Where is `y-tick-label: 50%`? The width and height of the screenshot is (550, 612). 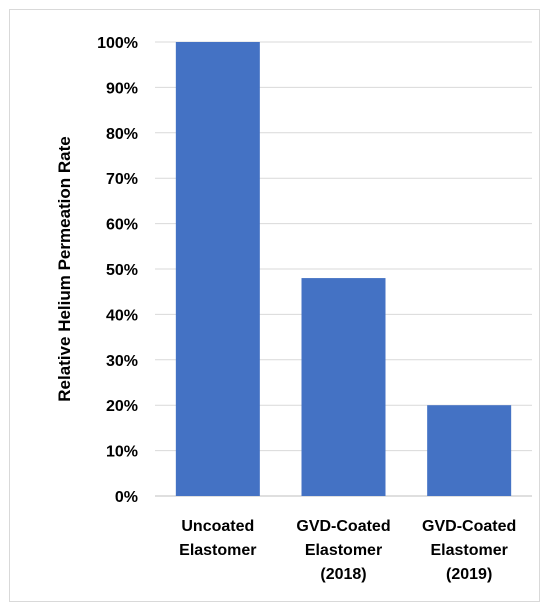
y-tick-label: 50% is located at coordinates (122, 270).